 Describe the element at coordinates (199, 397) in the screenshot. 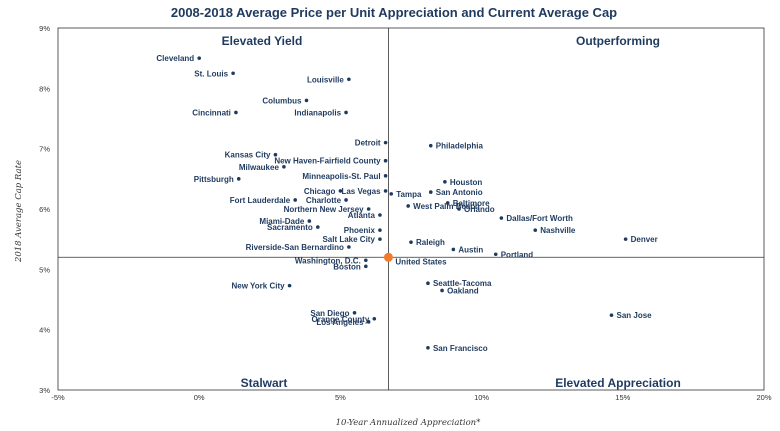

I see `x-tick-label: 0%` at that location.